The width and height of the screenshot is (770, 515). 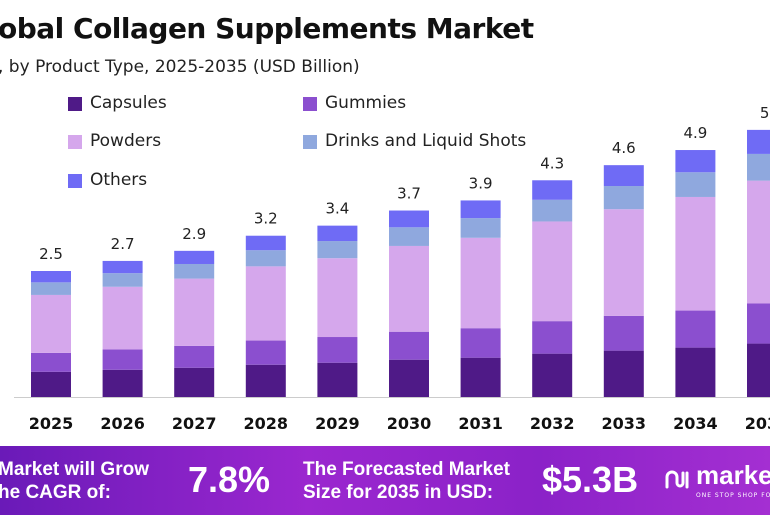 I want to click on bar-segment-2027-capsules, so click(x=194, y=382).